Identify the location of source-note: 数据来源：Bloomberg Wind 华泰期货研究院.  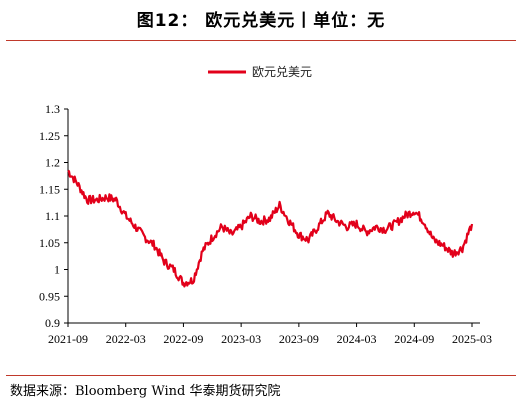
(145, 391).